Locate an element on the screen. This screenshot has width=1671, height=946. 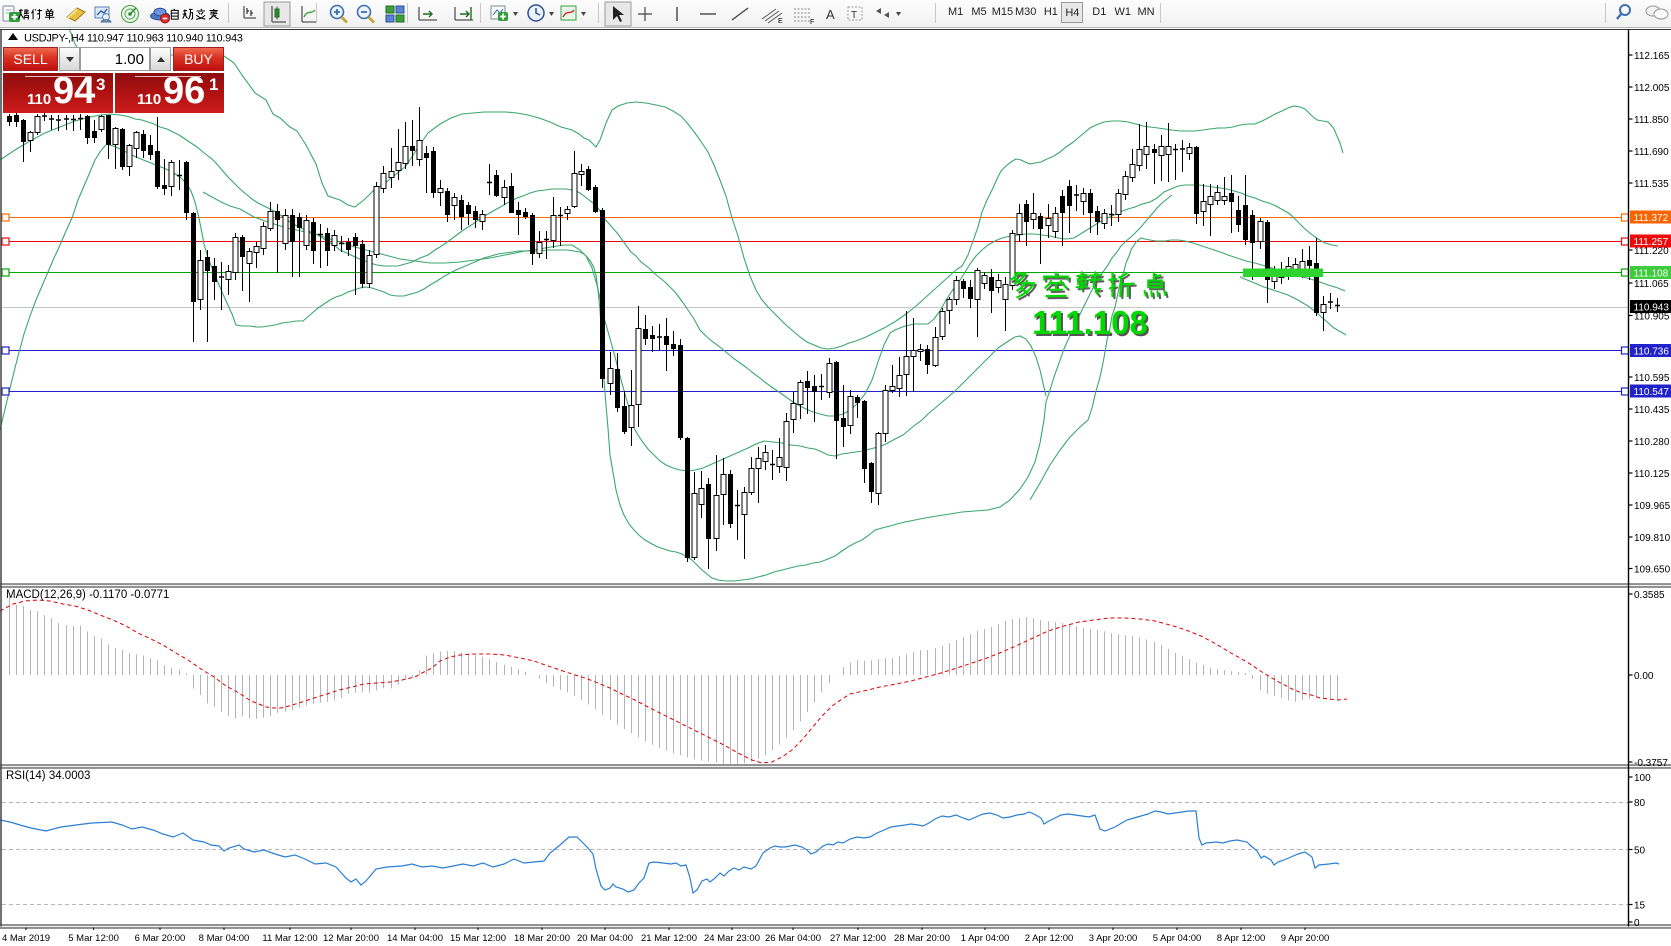
svg-text: 111.690 is located at coordinates (1651, 152).